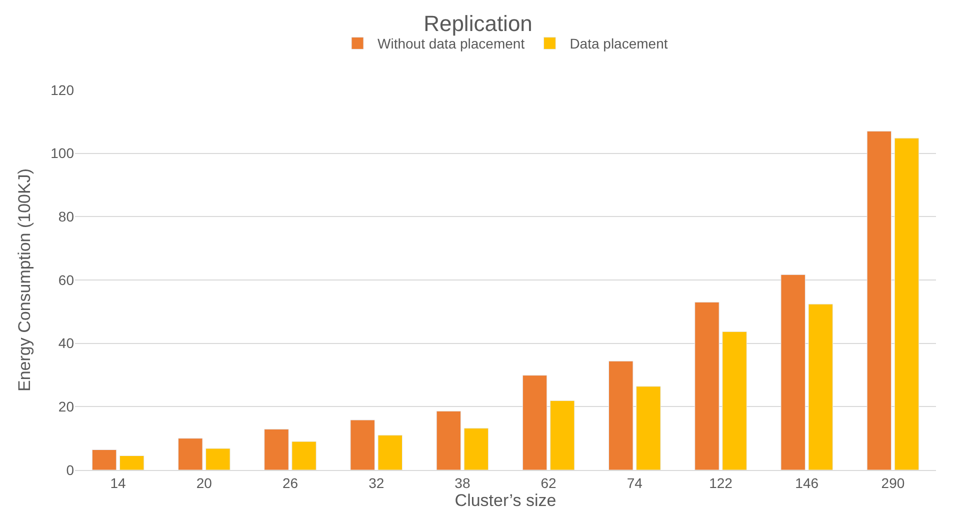 The width and height of the screenshot is (956, 525). What do you see at coordinates (66, 216) in the screenshot?
I see `y-tick-label: 80` at bounding box center [66, 216].